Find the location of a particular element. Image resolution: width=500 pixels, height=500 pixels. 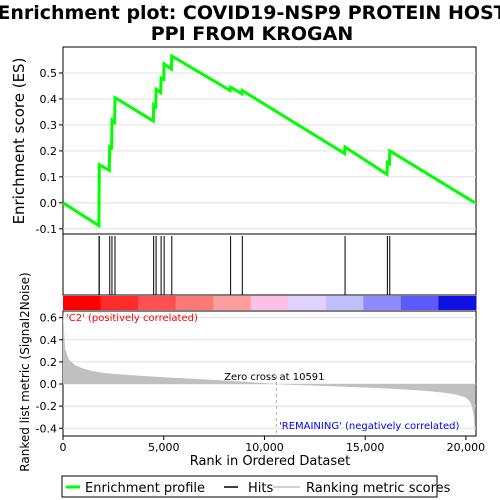

es-tick-label: 0.1 is located at coordinates (49, 177).